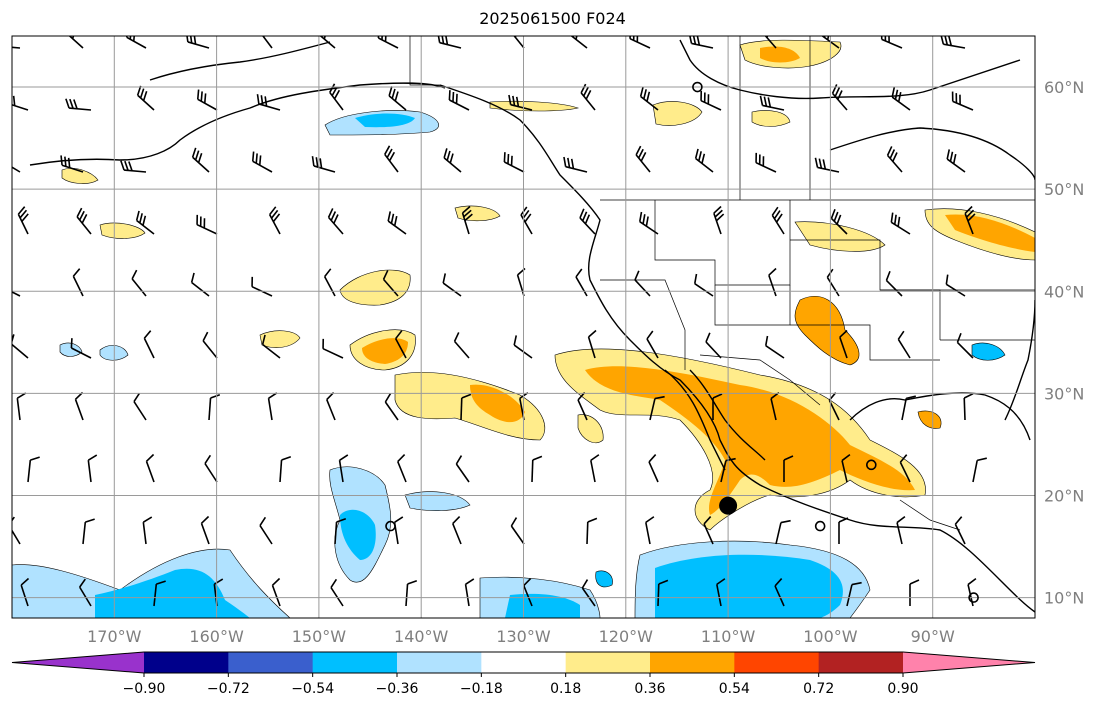 Image resolution: width=1105 pixels, height=712 pixels. Describe the element at coordinates (734, 689) in the screenshot. I see `colorbar-tick-label: 0.54` at that location.